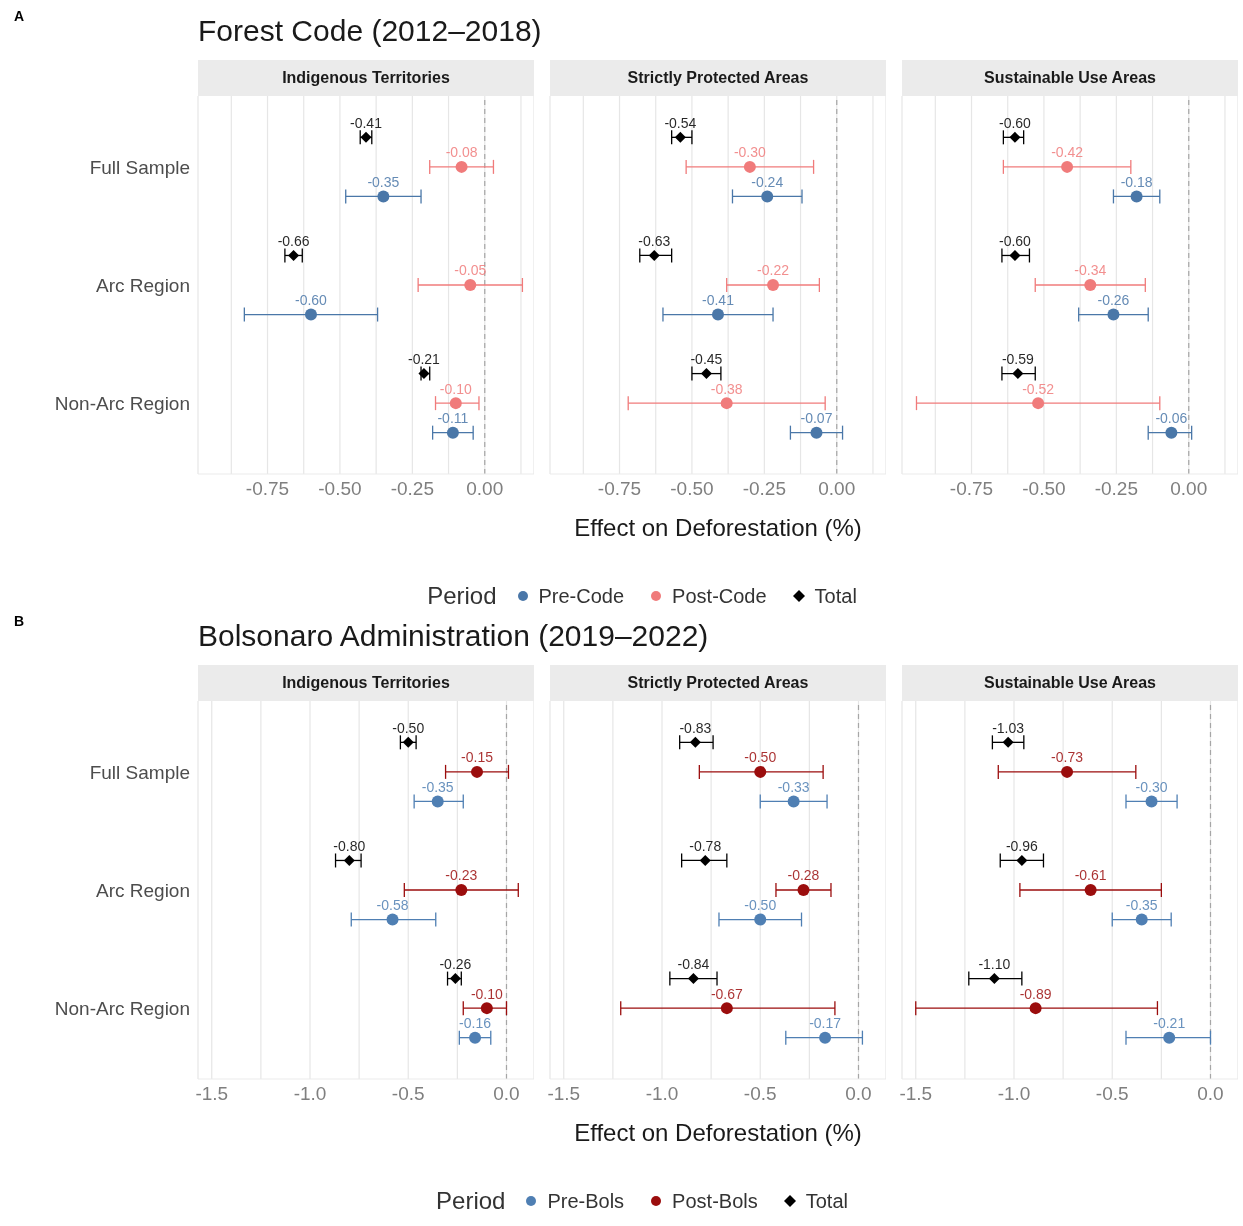 The image size is (1243, 1226). What do you see at coordinates (1018, 359) in the screenshot?
I see `data-label: -0.59` at bounding box center [1018, 359].